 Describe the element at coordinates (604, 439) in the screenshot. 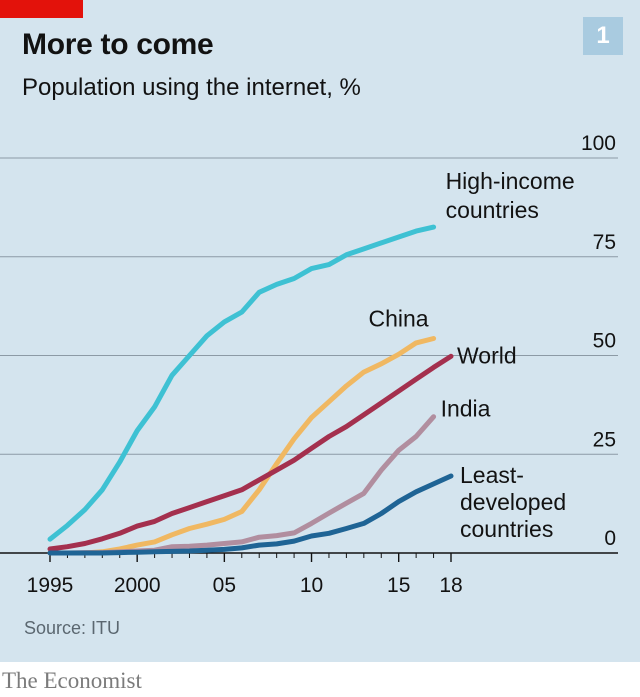

I see `y-tick-label-25: 25` at that location.